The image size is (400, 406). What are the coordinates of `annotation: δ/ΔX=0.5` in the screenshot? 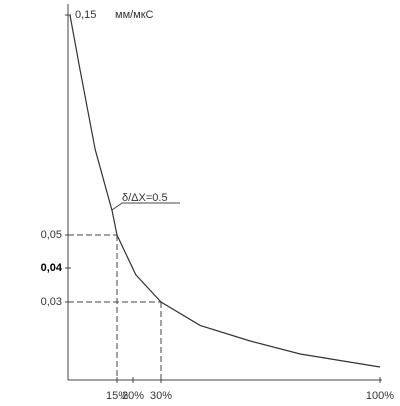 It's located at (145, 198).